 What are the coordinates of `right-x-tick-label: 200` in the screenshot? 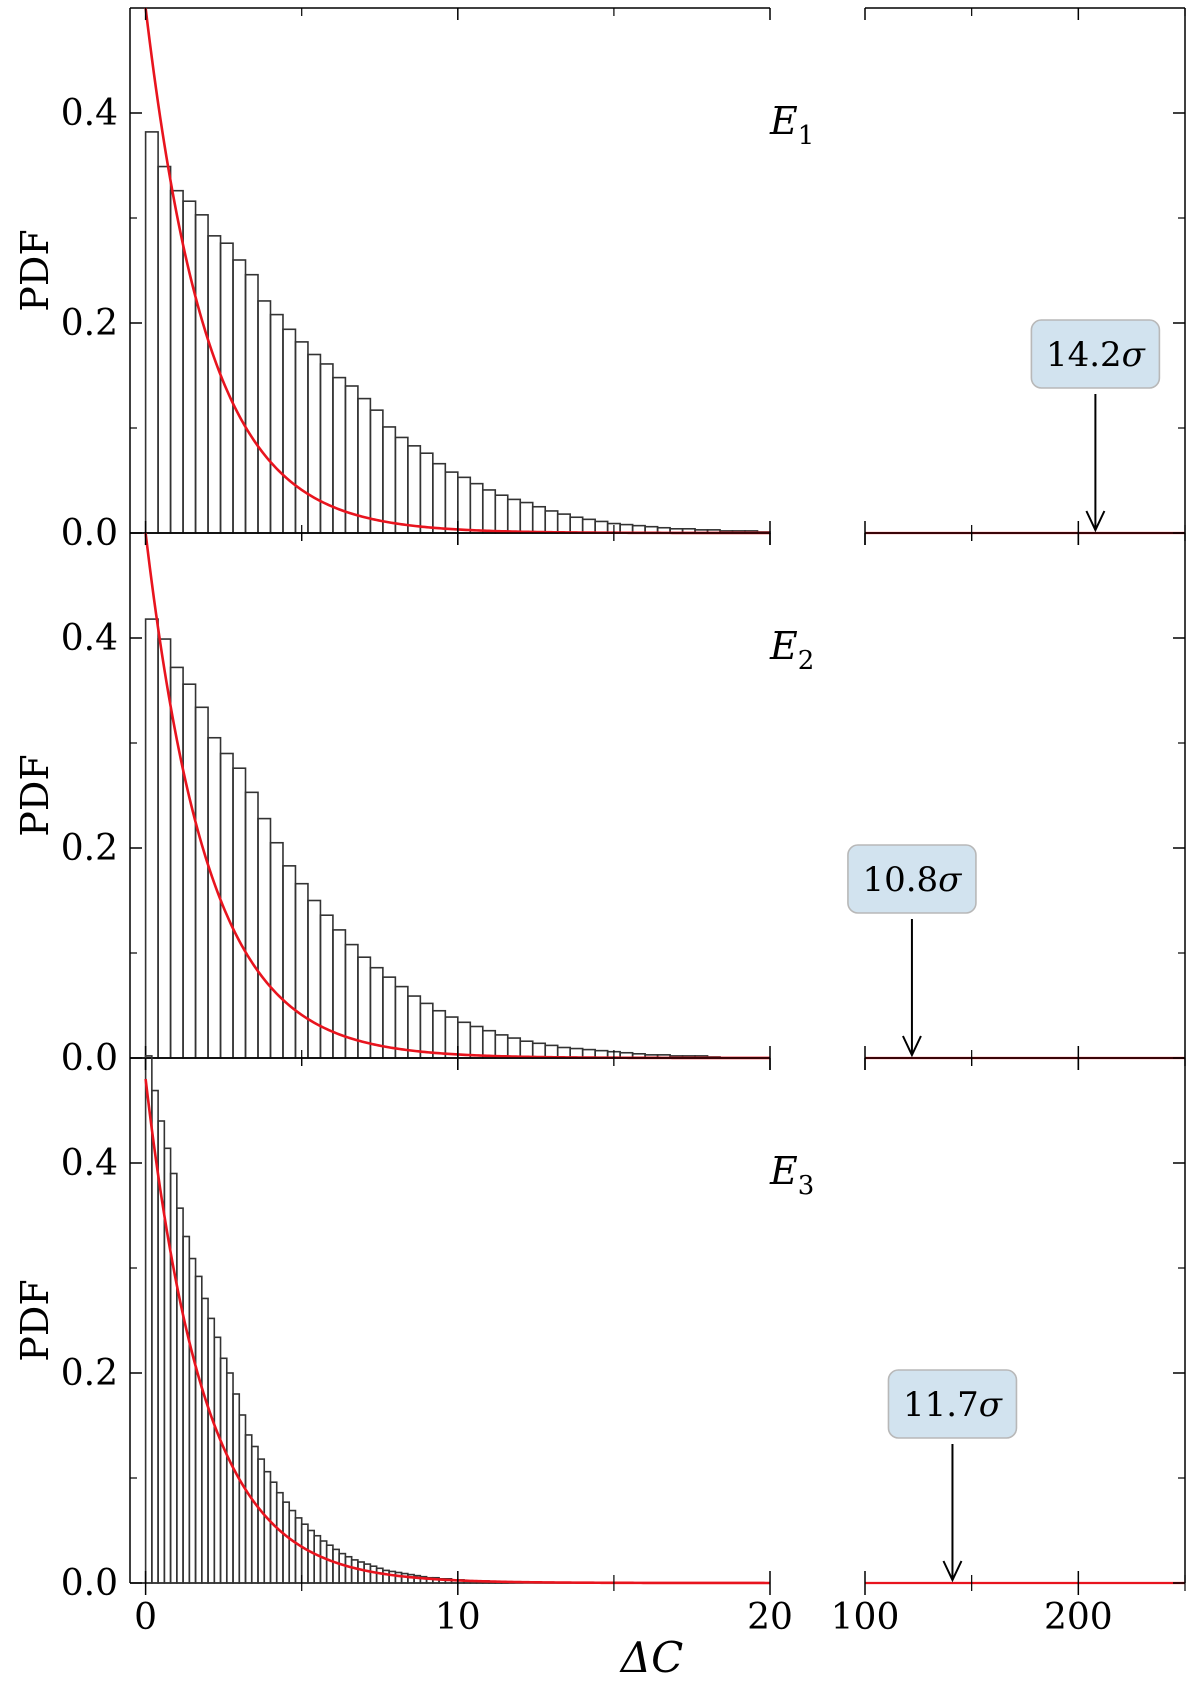 It's located at (1078, 1617).